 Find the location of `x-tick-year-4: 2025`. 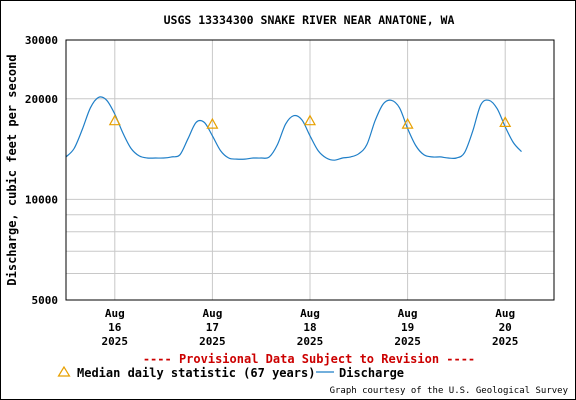

x-tick-year-4: 2025 is located at coordinates (407, 341).